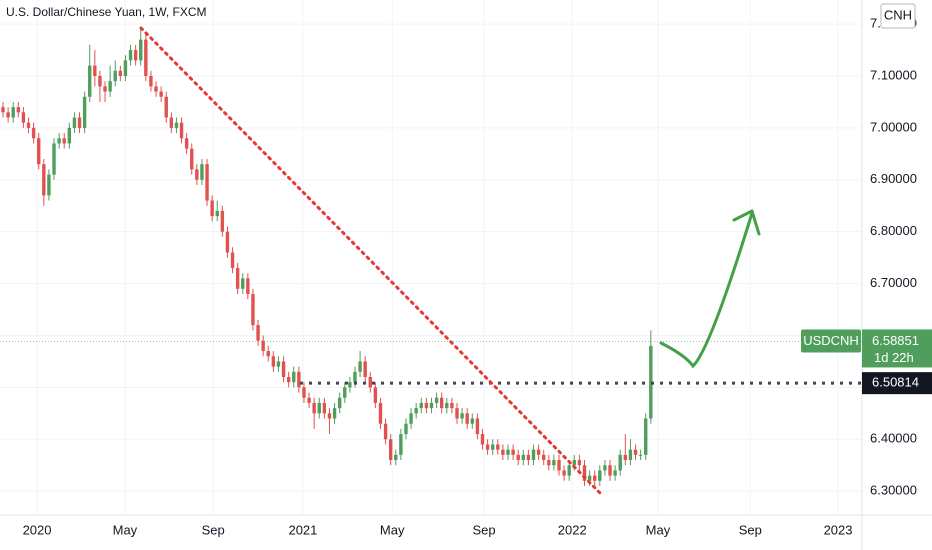 This screenshot has height=550, width=932. Describe the element at coordinates (893, 490) in the screenshot. I see `y-tick-label: 6.30000` at that location.